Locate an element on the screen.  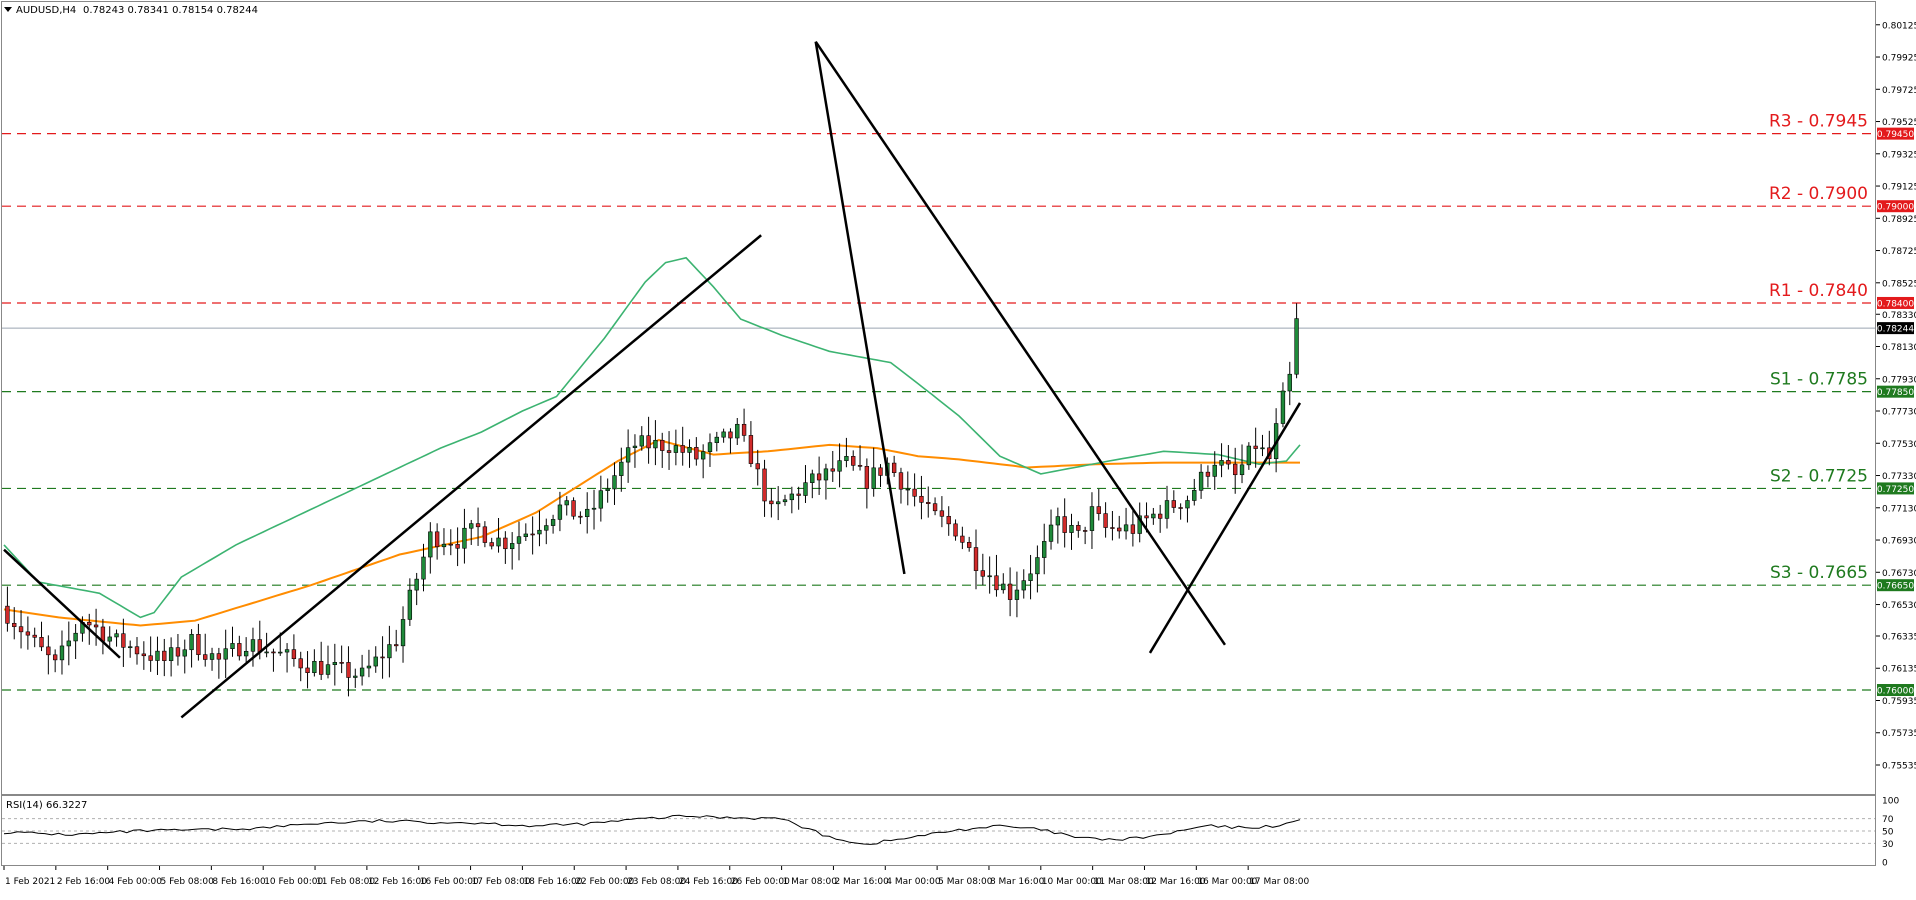
price-tick-label: 0.77930 is located at coordinates (1899, 380).